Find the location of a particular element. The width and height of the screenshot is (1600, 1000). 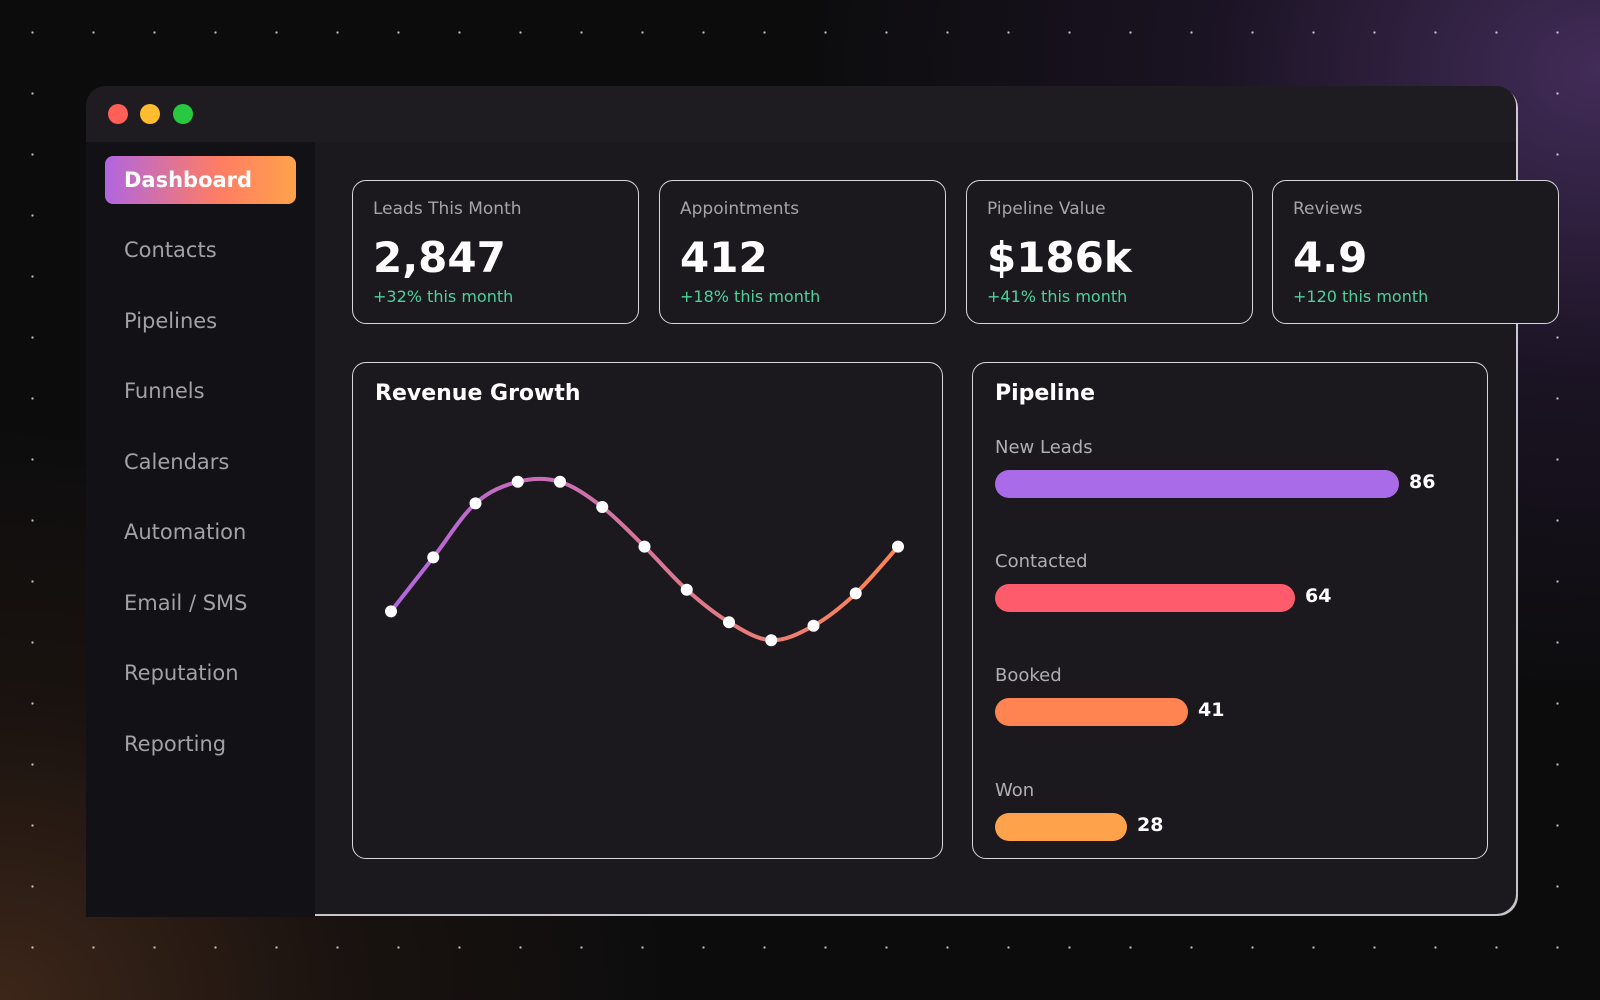

stat-label: Reviews is located at coordinates (1328, 209).